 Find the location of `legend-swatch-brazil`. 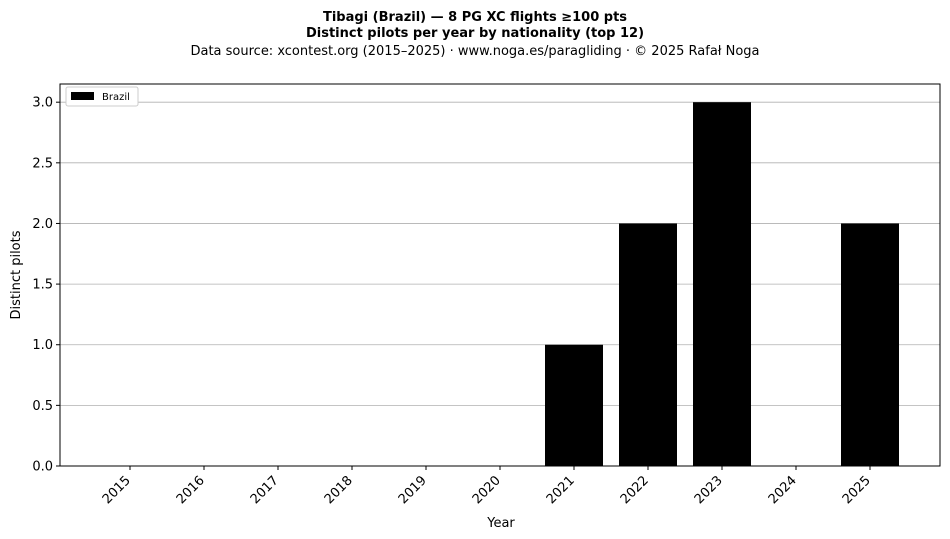

legend-swatch-brazil is located at coordinates (82, 96).